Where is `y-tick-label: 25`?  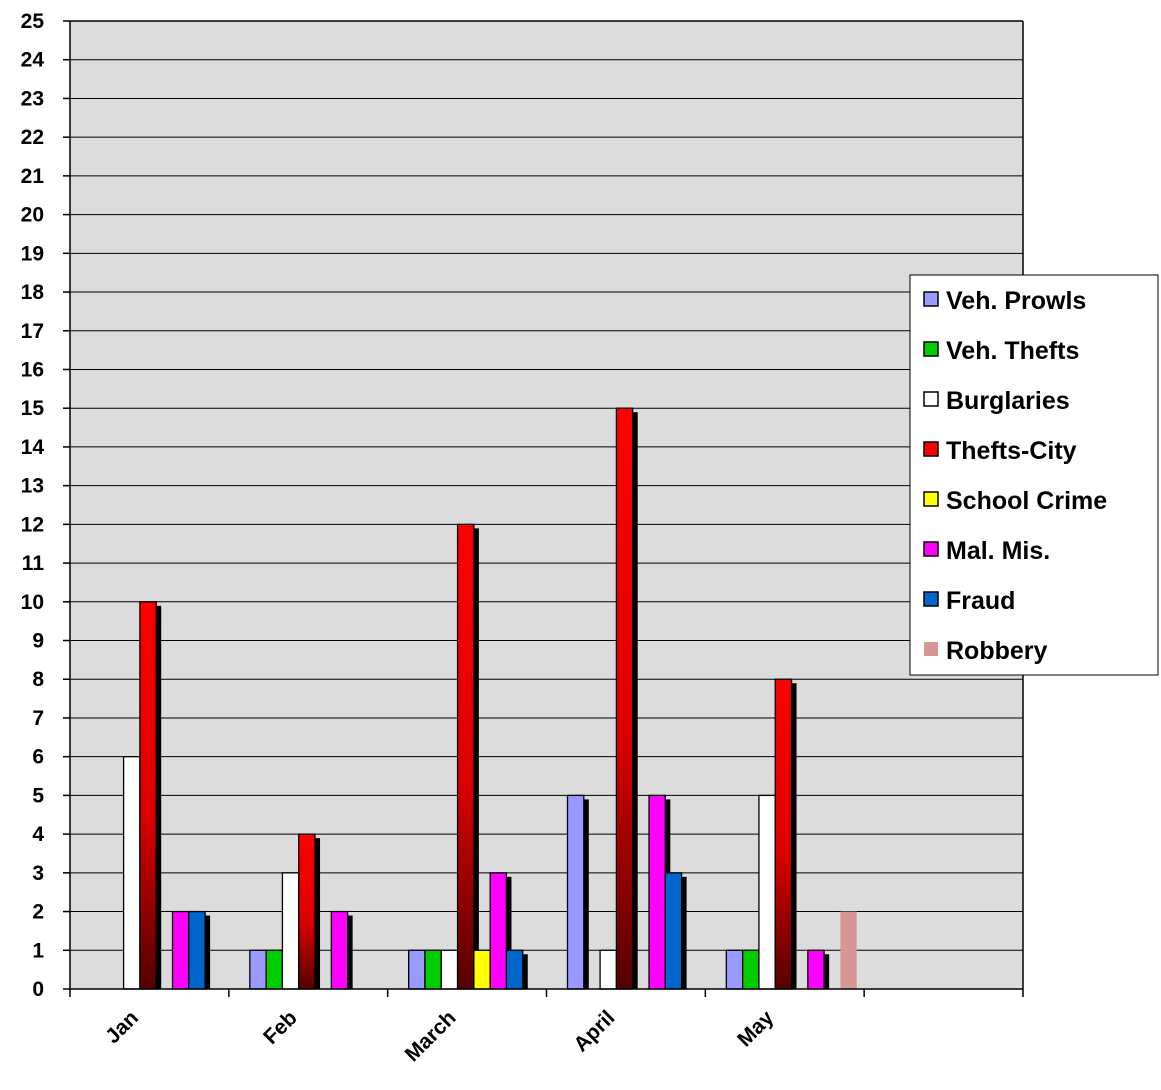 y-tick-label: 25 is located at coordinates (33, 21).